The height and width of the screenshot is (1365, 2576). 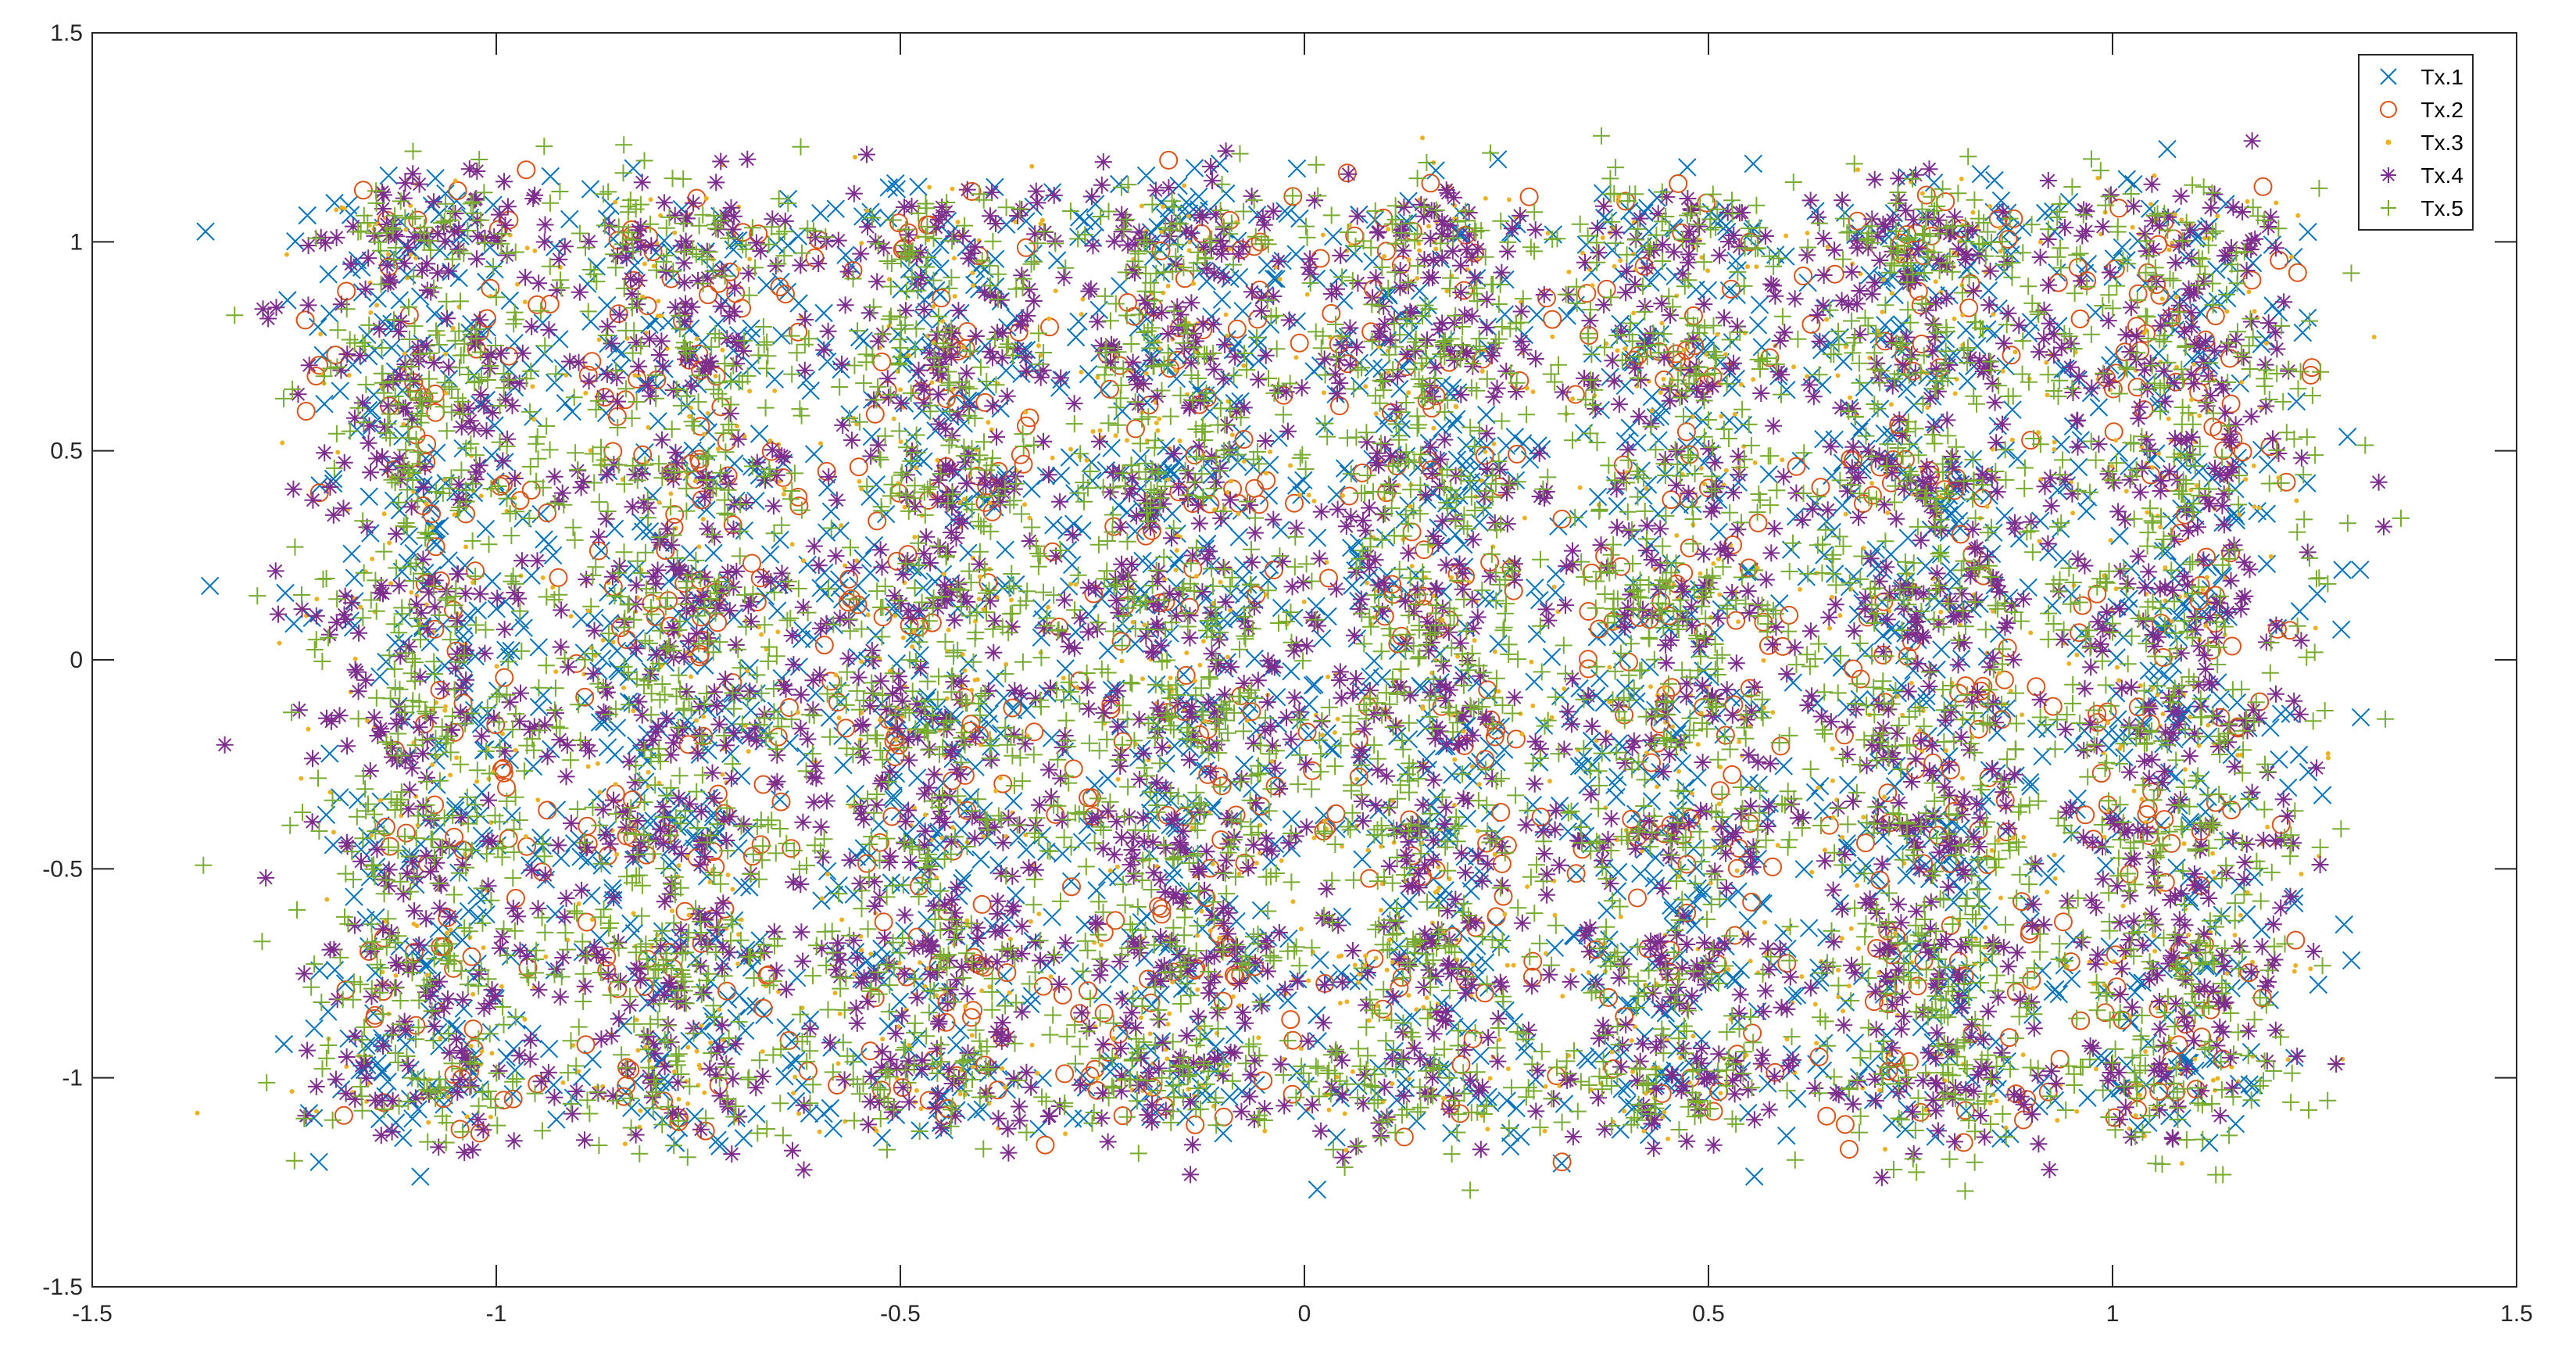 I want to click on legend-label: Tx.2, so click(x=2442, y=110).